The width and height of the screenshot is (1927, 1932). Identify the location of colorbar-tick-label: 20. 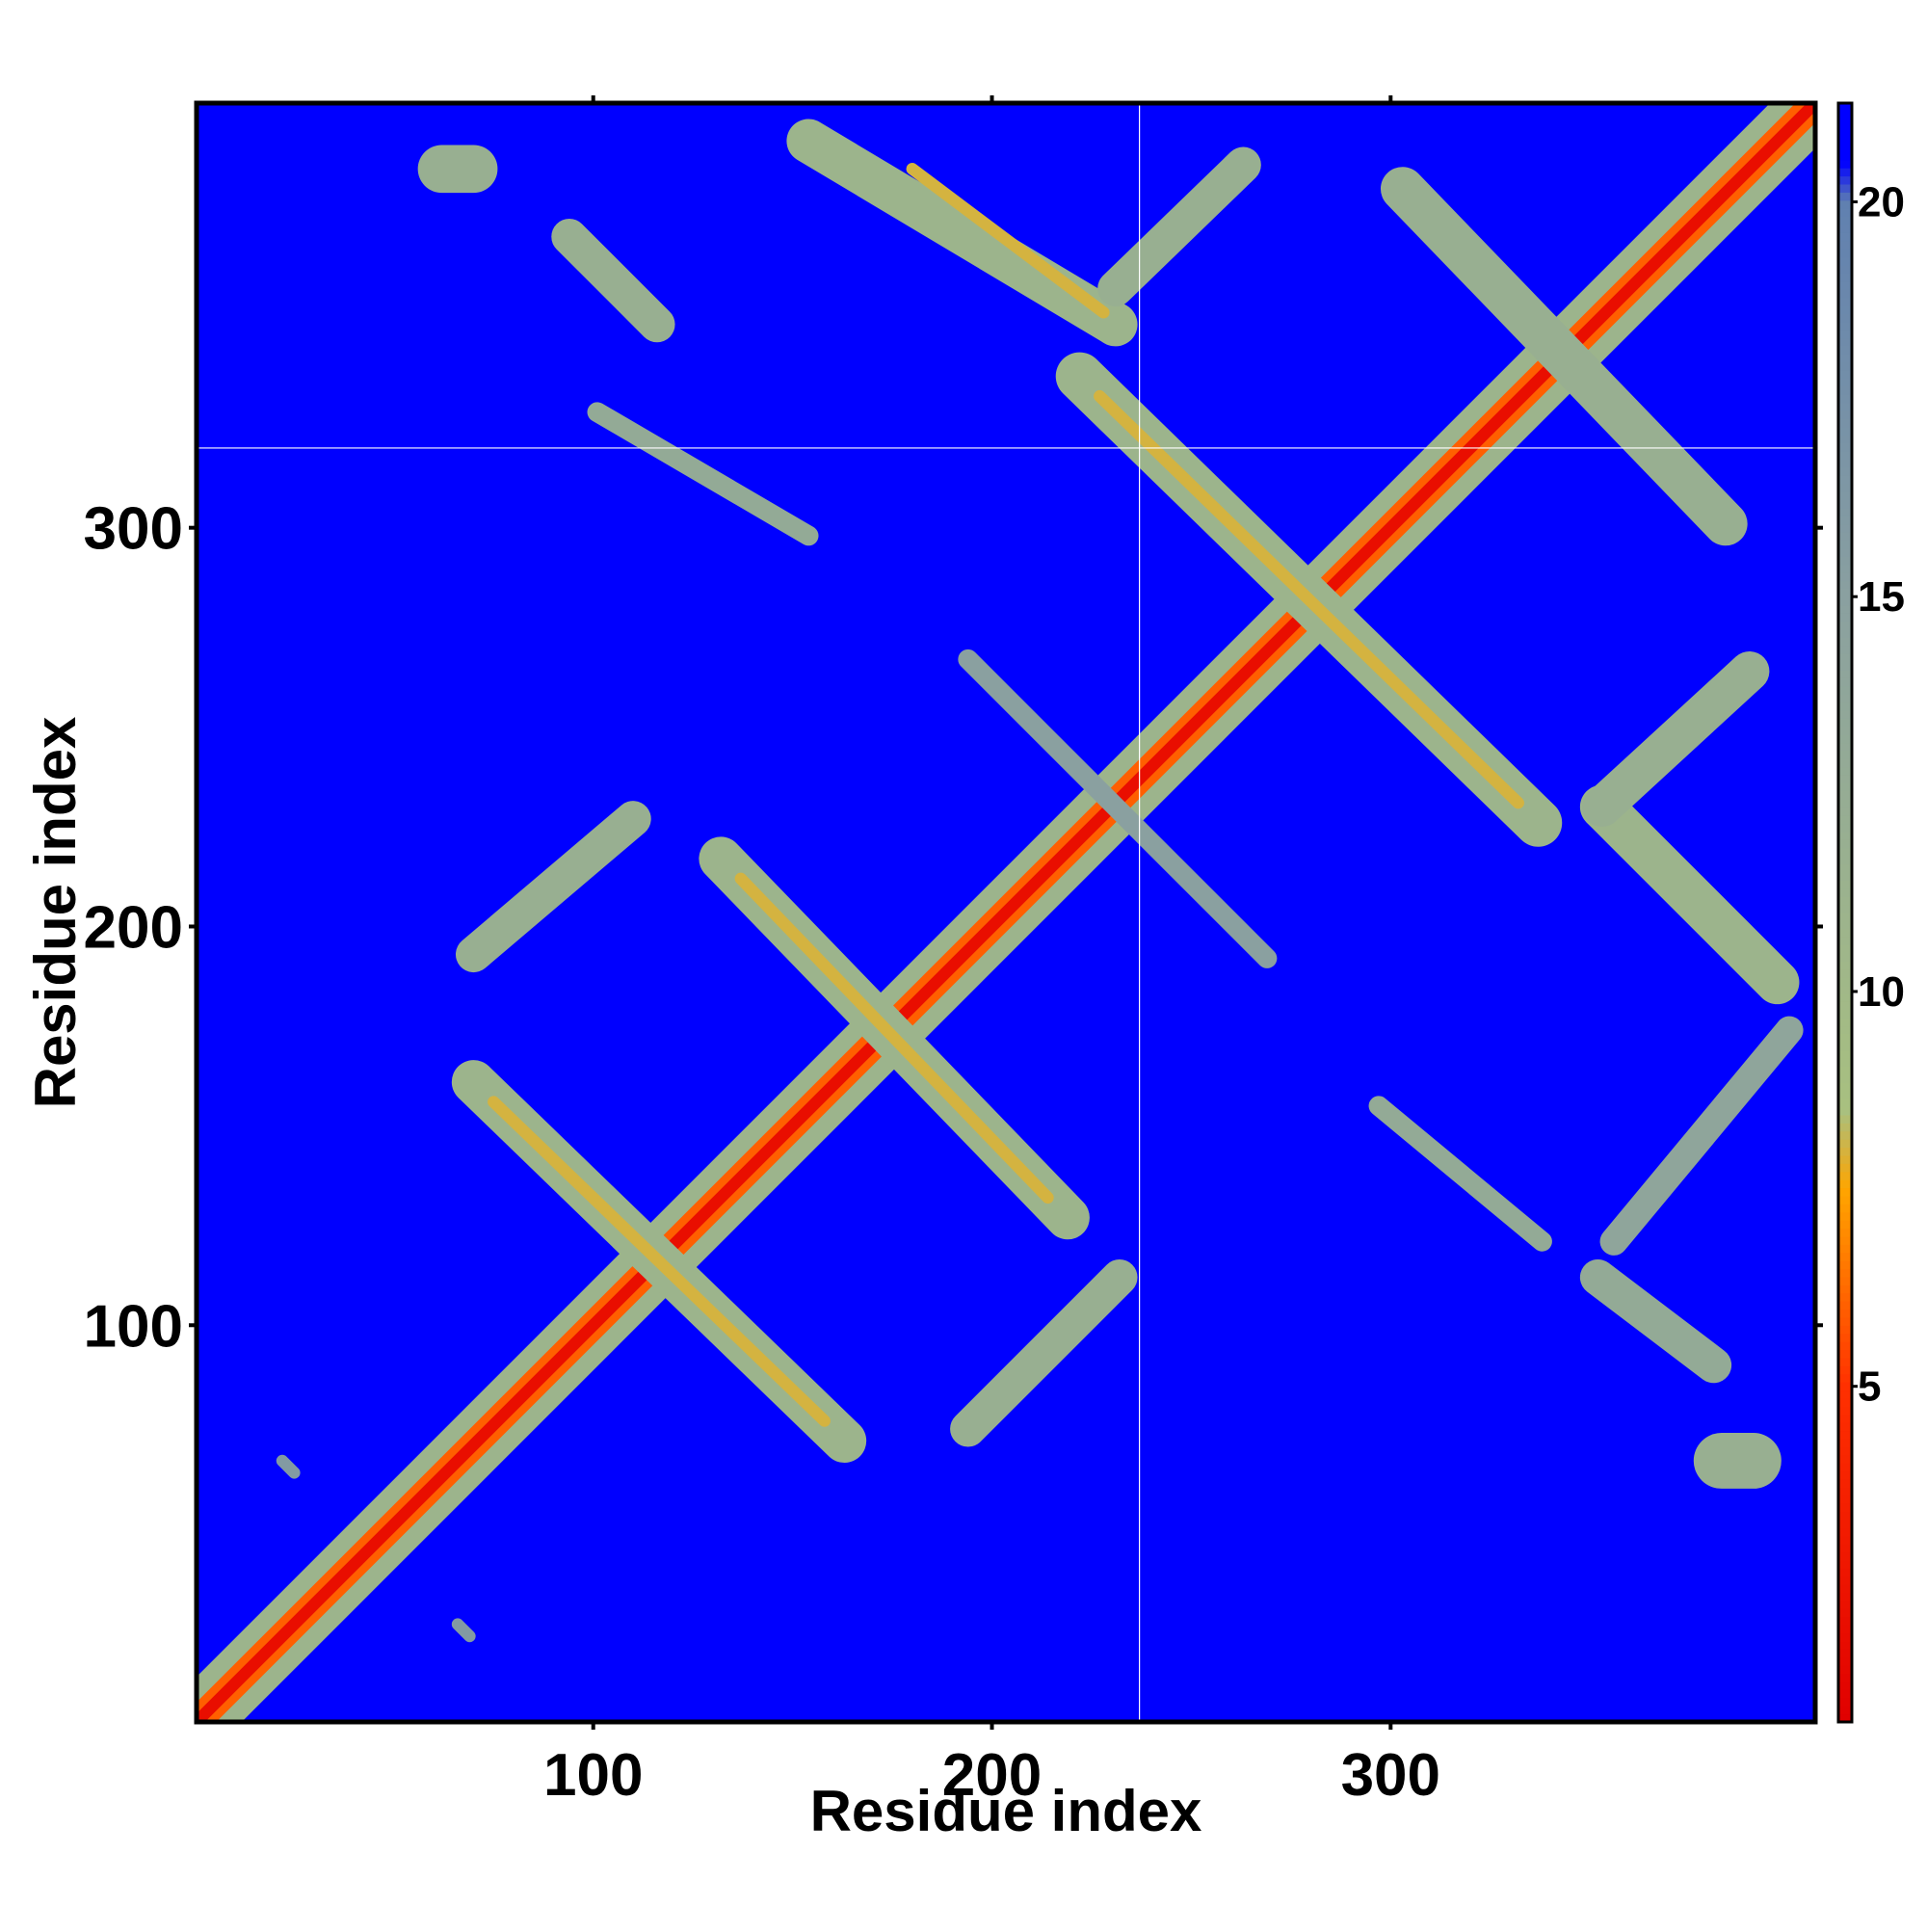
(1881, 201).